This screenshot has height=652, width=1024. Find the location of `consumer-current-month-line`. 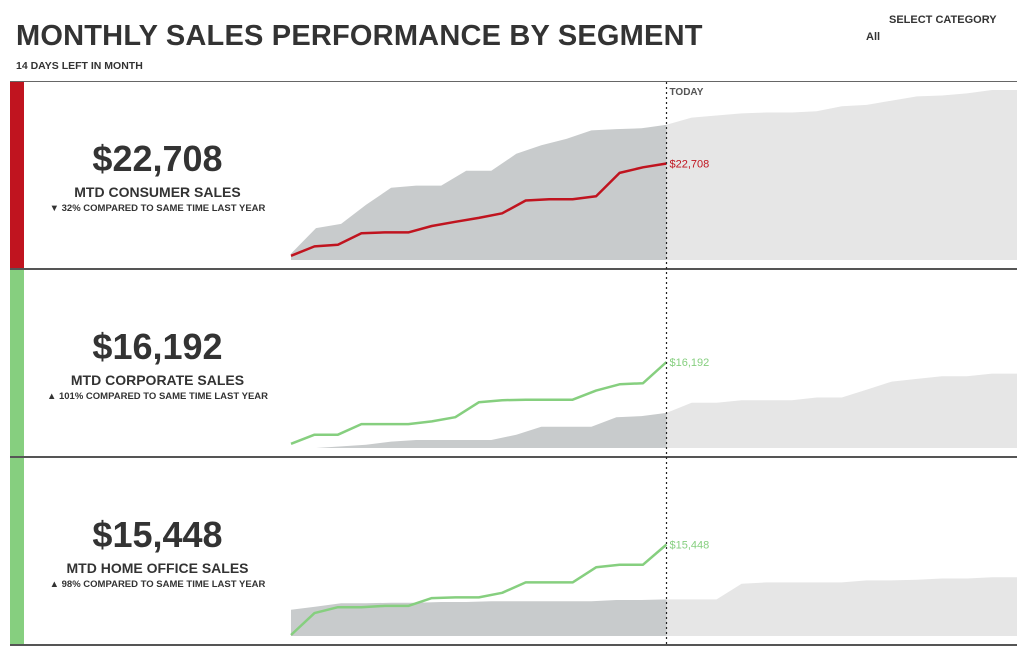

consumer-current-month-line is located at coordinates (478, 209).